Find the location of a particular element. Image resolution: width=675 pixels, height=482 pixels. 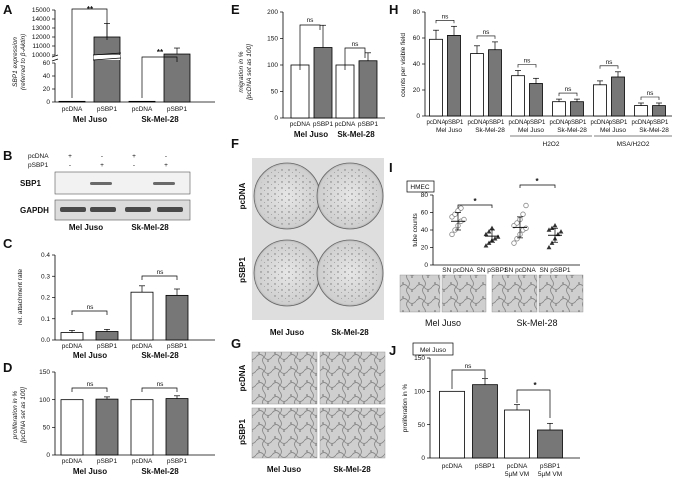

panel-a-ytick: 40 is located at coordinates (47, 76).